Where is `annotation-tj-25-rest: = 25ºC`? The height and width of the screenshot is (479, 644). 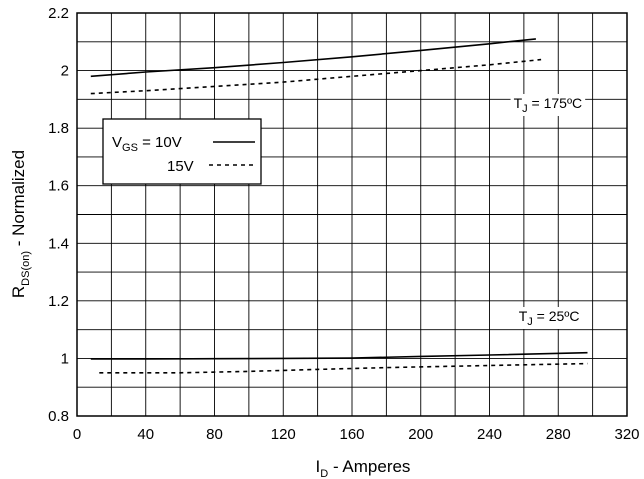
annotation-tj-25-rest: = 25ºC is located at coordinates (556, 316).